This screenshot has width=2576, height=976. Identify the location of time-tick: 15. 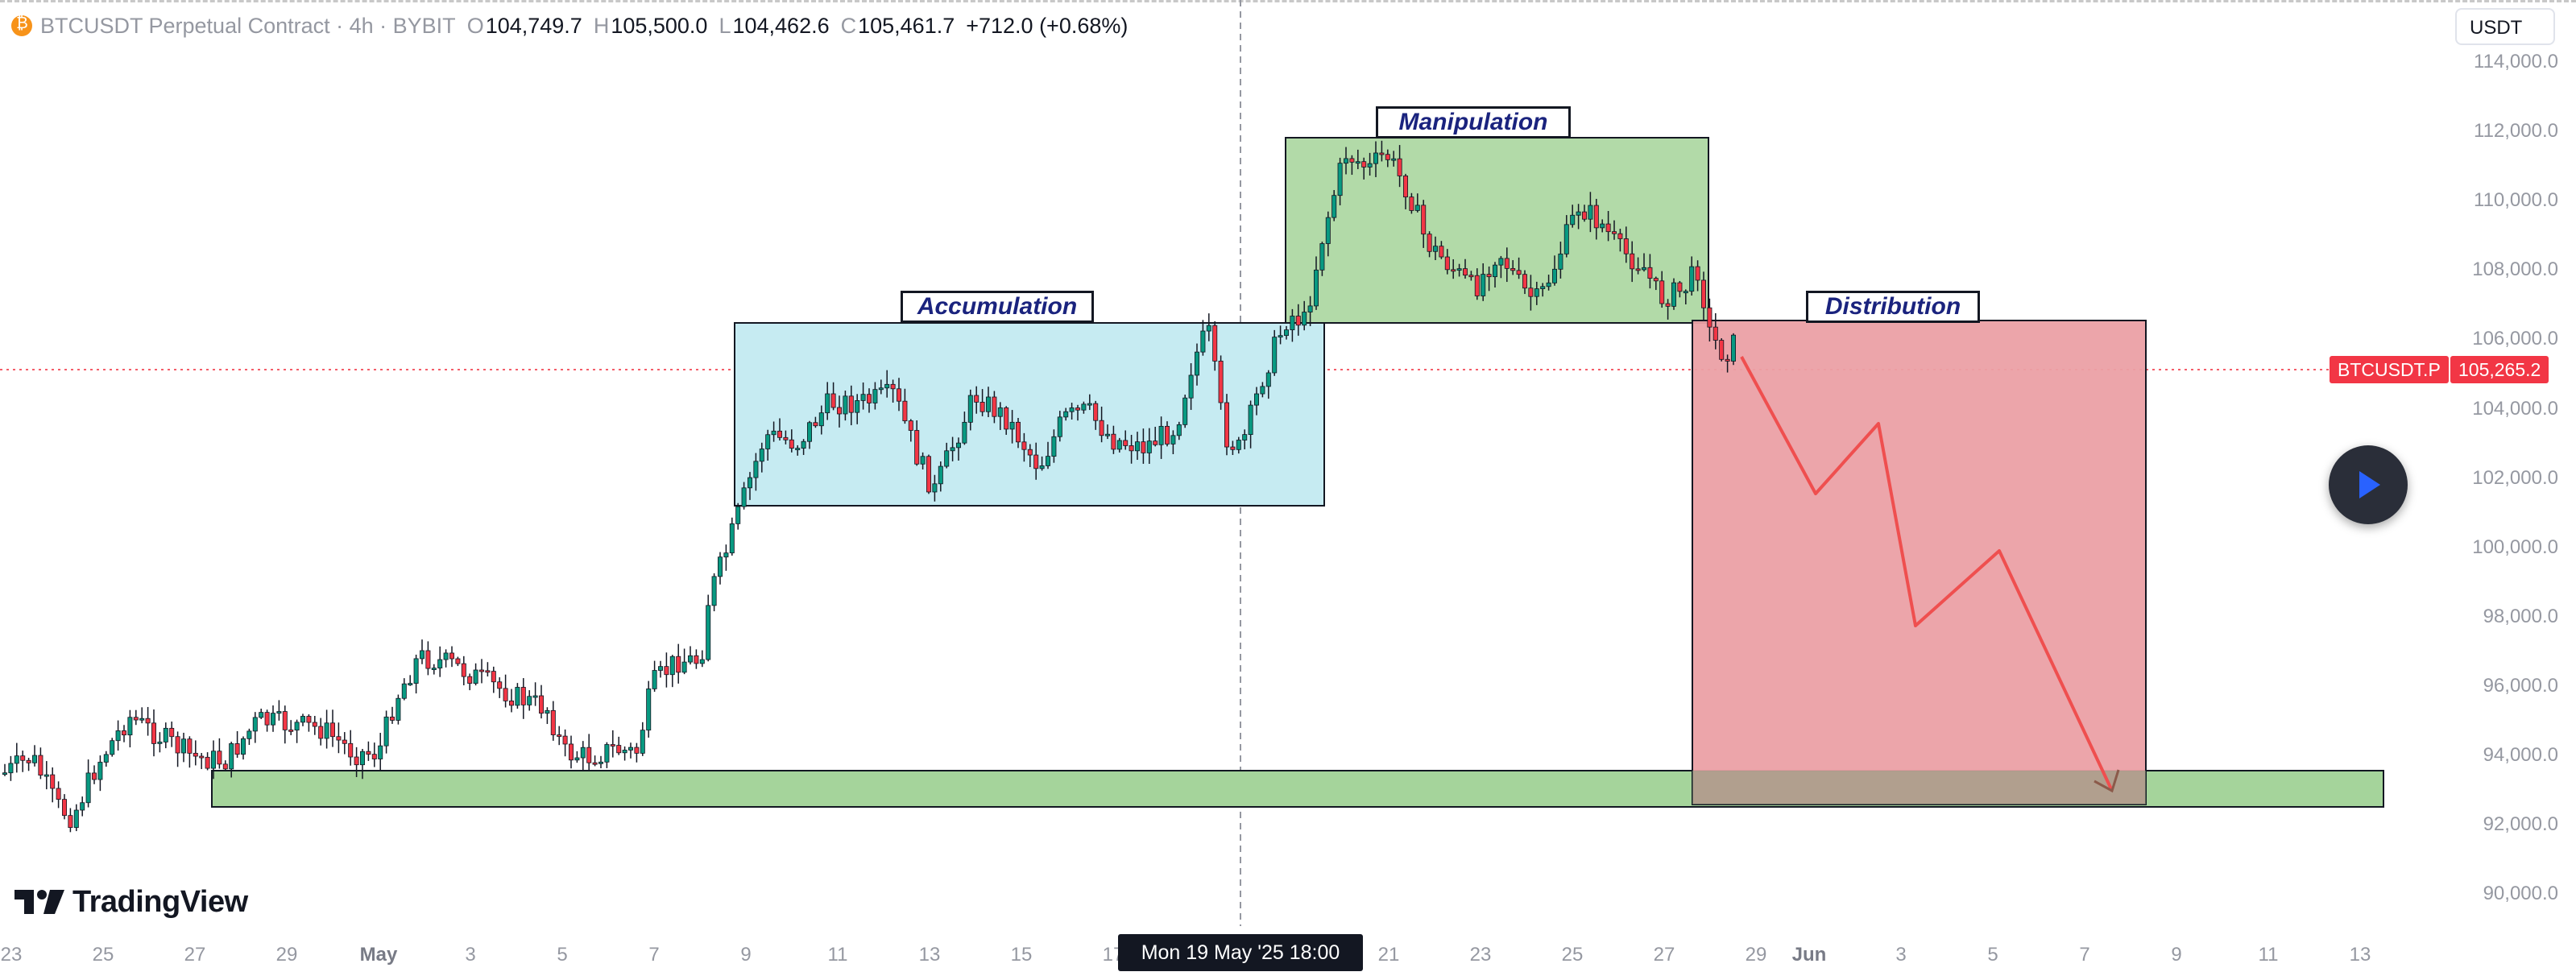
(1021, 955).